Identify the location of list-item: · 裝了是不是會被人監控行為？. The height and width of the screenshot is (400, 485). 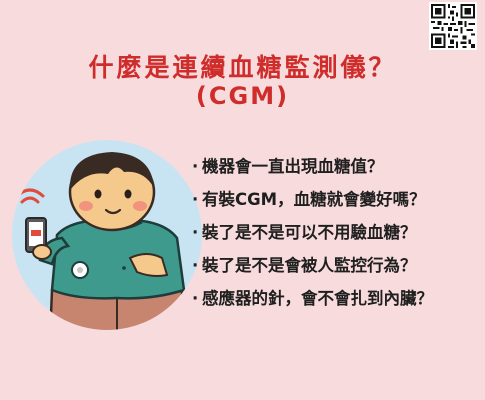
(304, 265).